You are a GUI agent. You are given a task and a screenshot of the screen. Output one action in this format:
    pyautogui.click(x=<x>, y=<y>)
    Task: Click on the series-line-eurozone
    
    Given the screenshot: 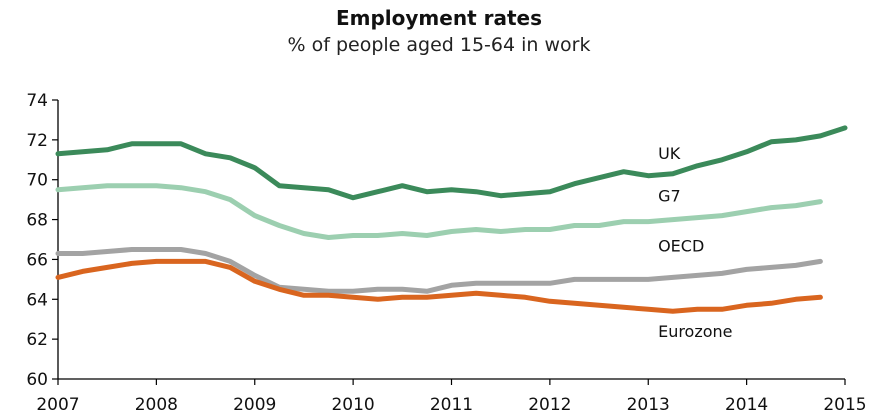 What is the action you would take?
    pyautogui.click(x=439, y=286)
    